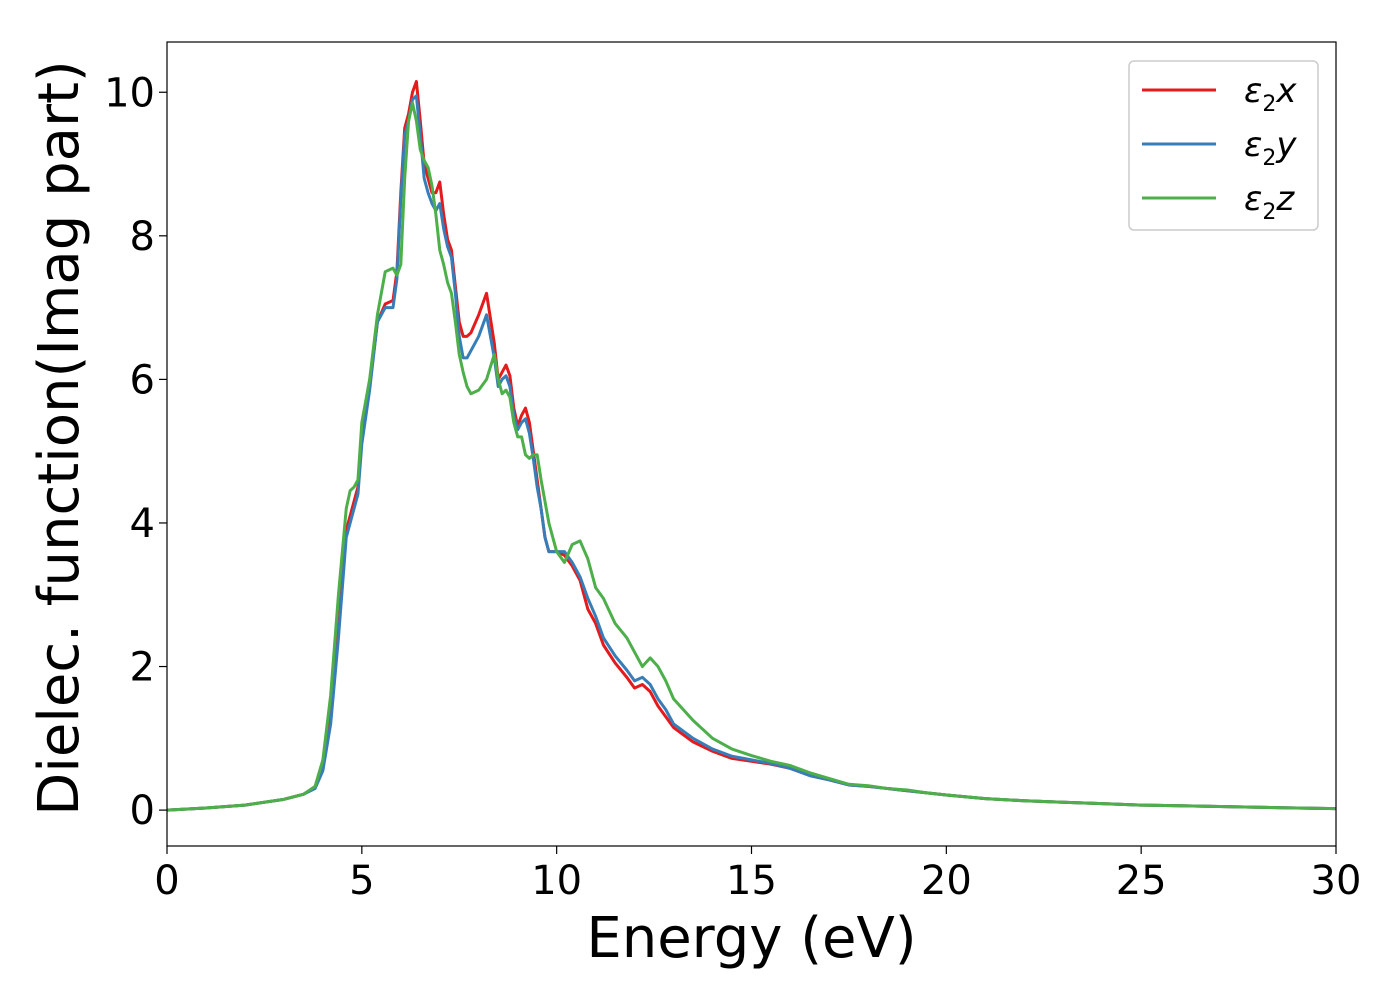 The width and height of the screenshot is (1400, 1000). What do you see at coordinates (1219, 94) in the screenshot?
I see `legend-entry-x: ε2x` at bounding box center [1219, 94].